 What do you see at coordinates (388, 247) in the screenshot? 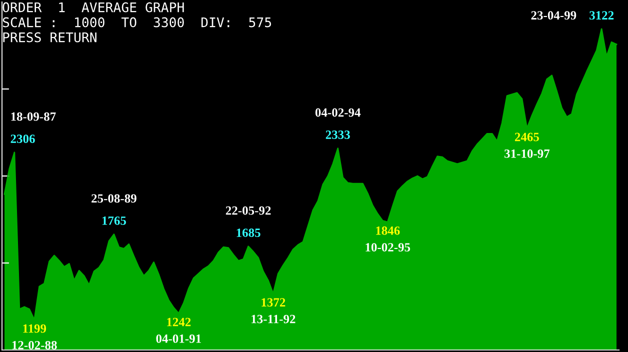
I see `annotation: 10-02-95` at bounding box center [388, 247].